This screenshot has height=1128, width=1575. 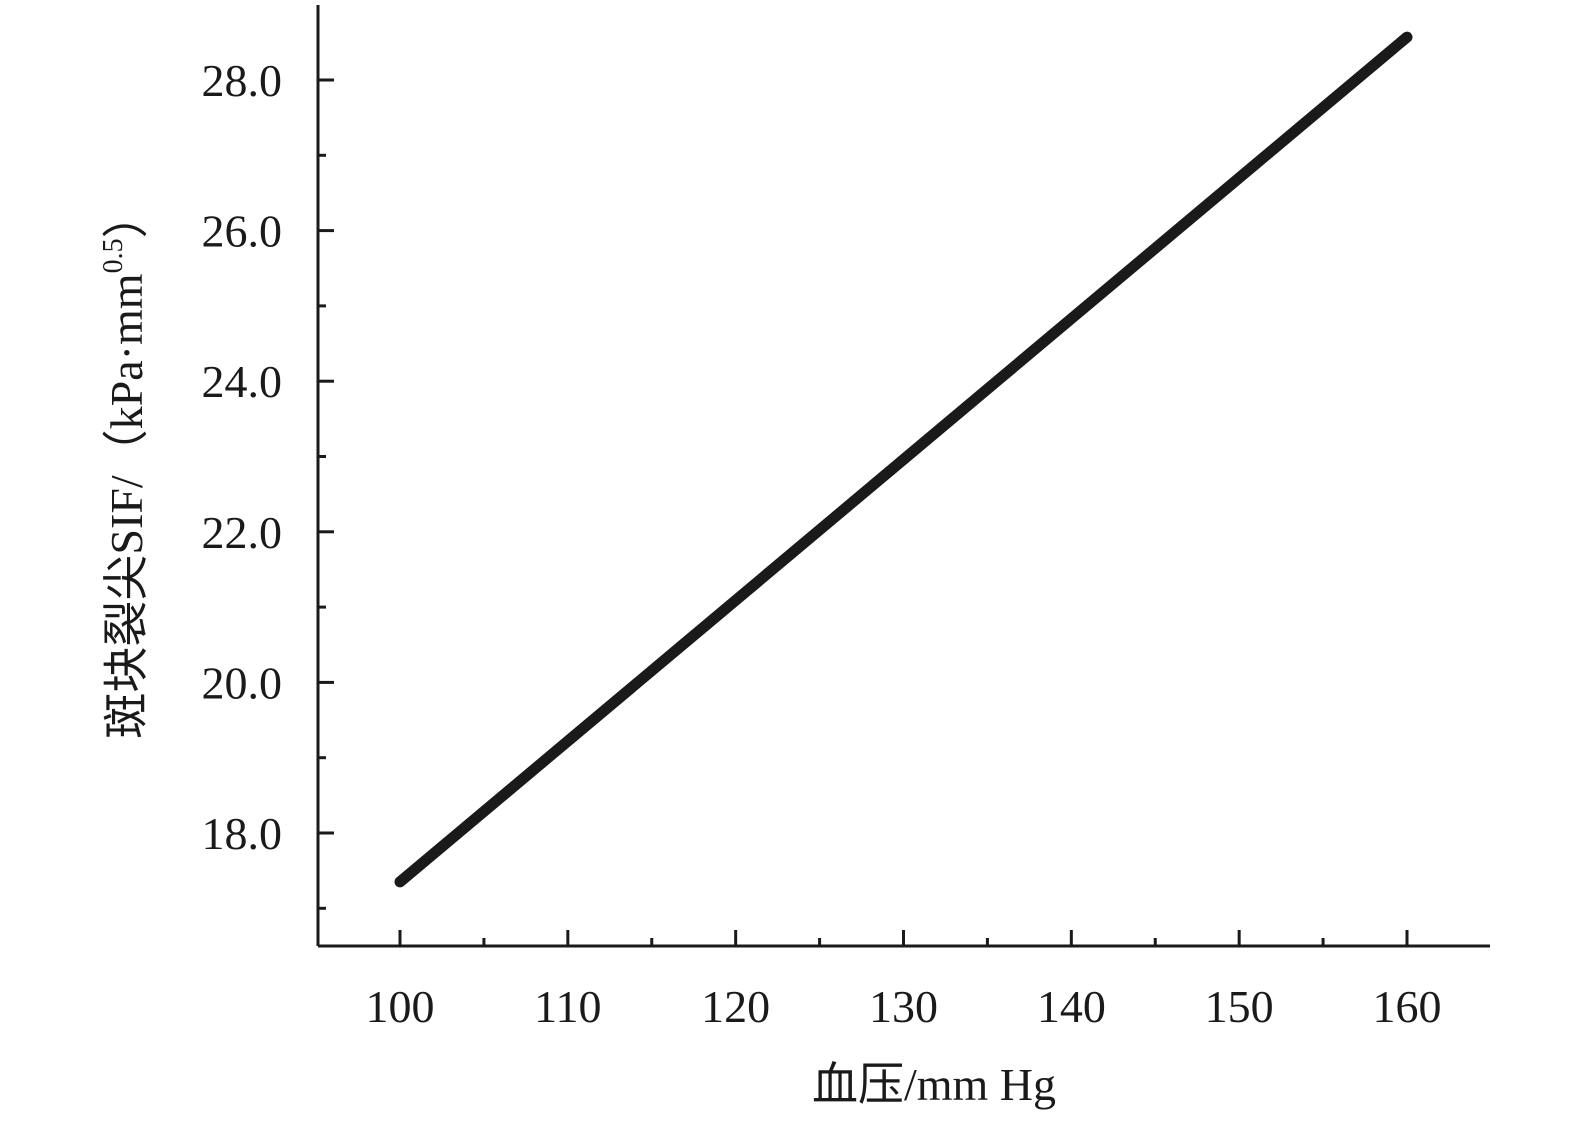 What do you see at coordinates (242, 381) in the screenshot?
I see `y-tick-label: 24.0` at bounding box center [242, 381].